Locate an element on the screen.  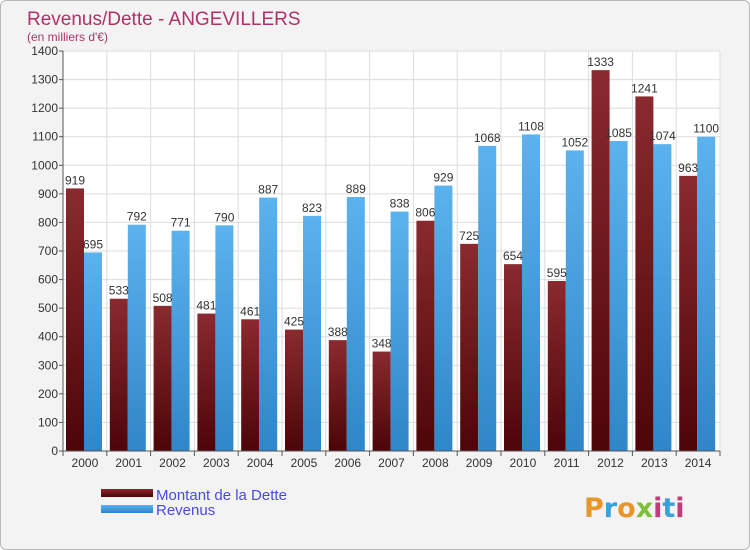
bar-revenus-2003 is located at coordinates (224, 338).